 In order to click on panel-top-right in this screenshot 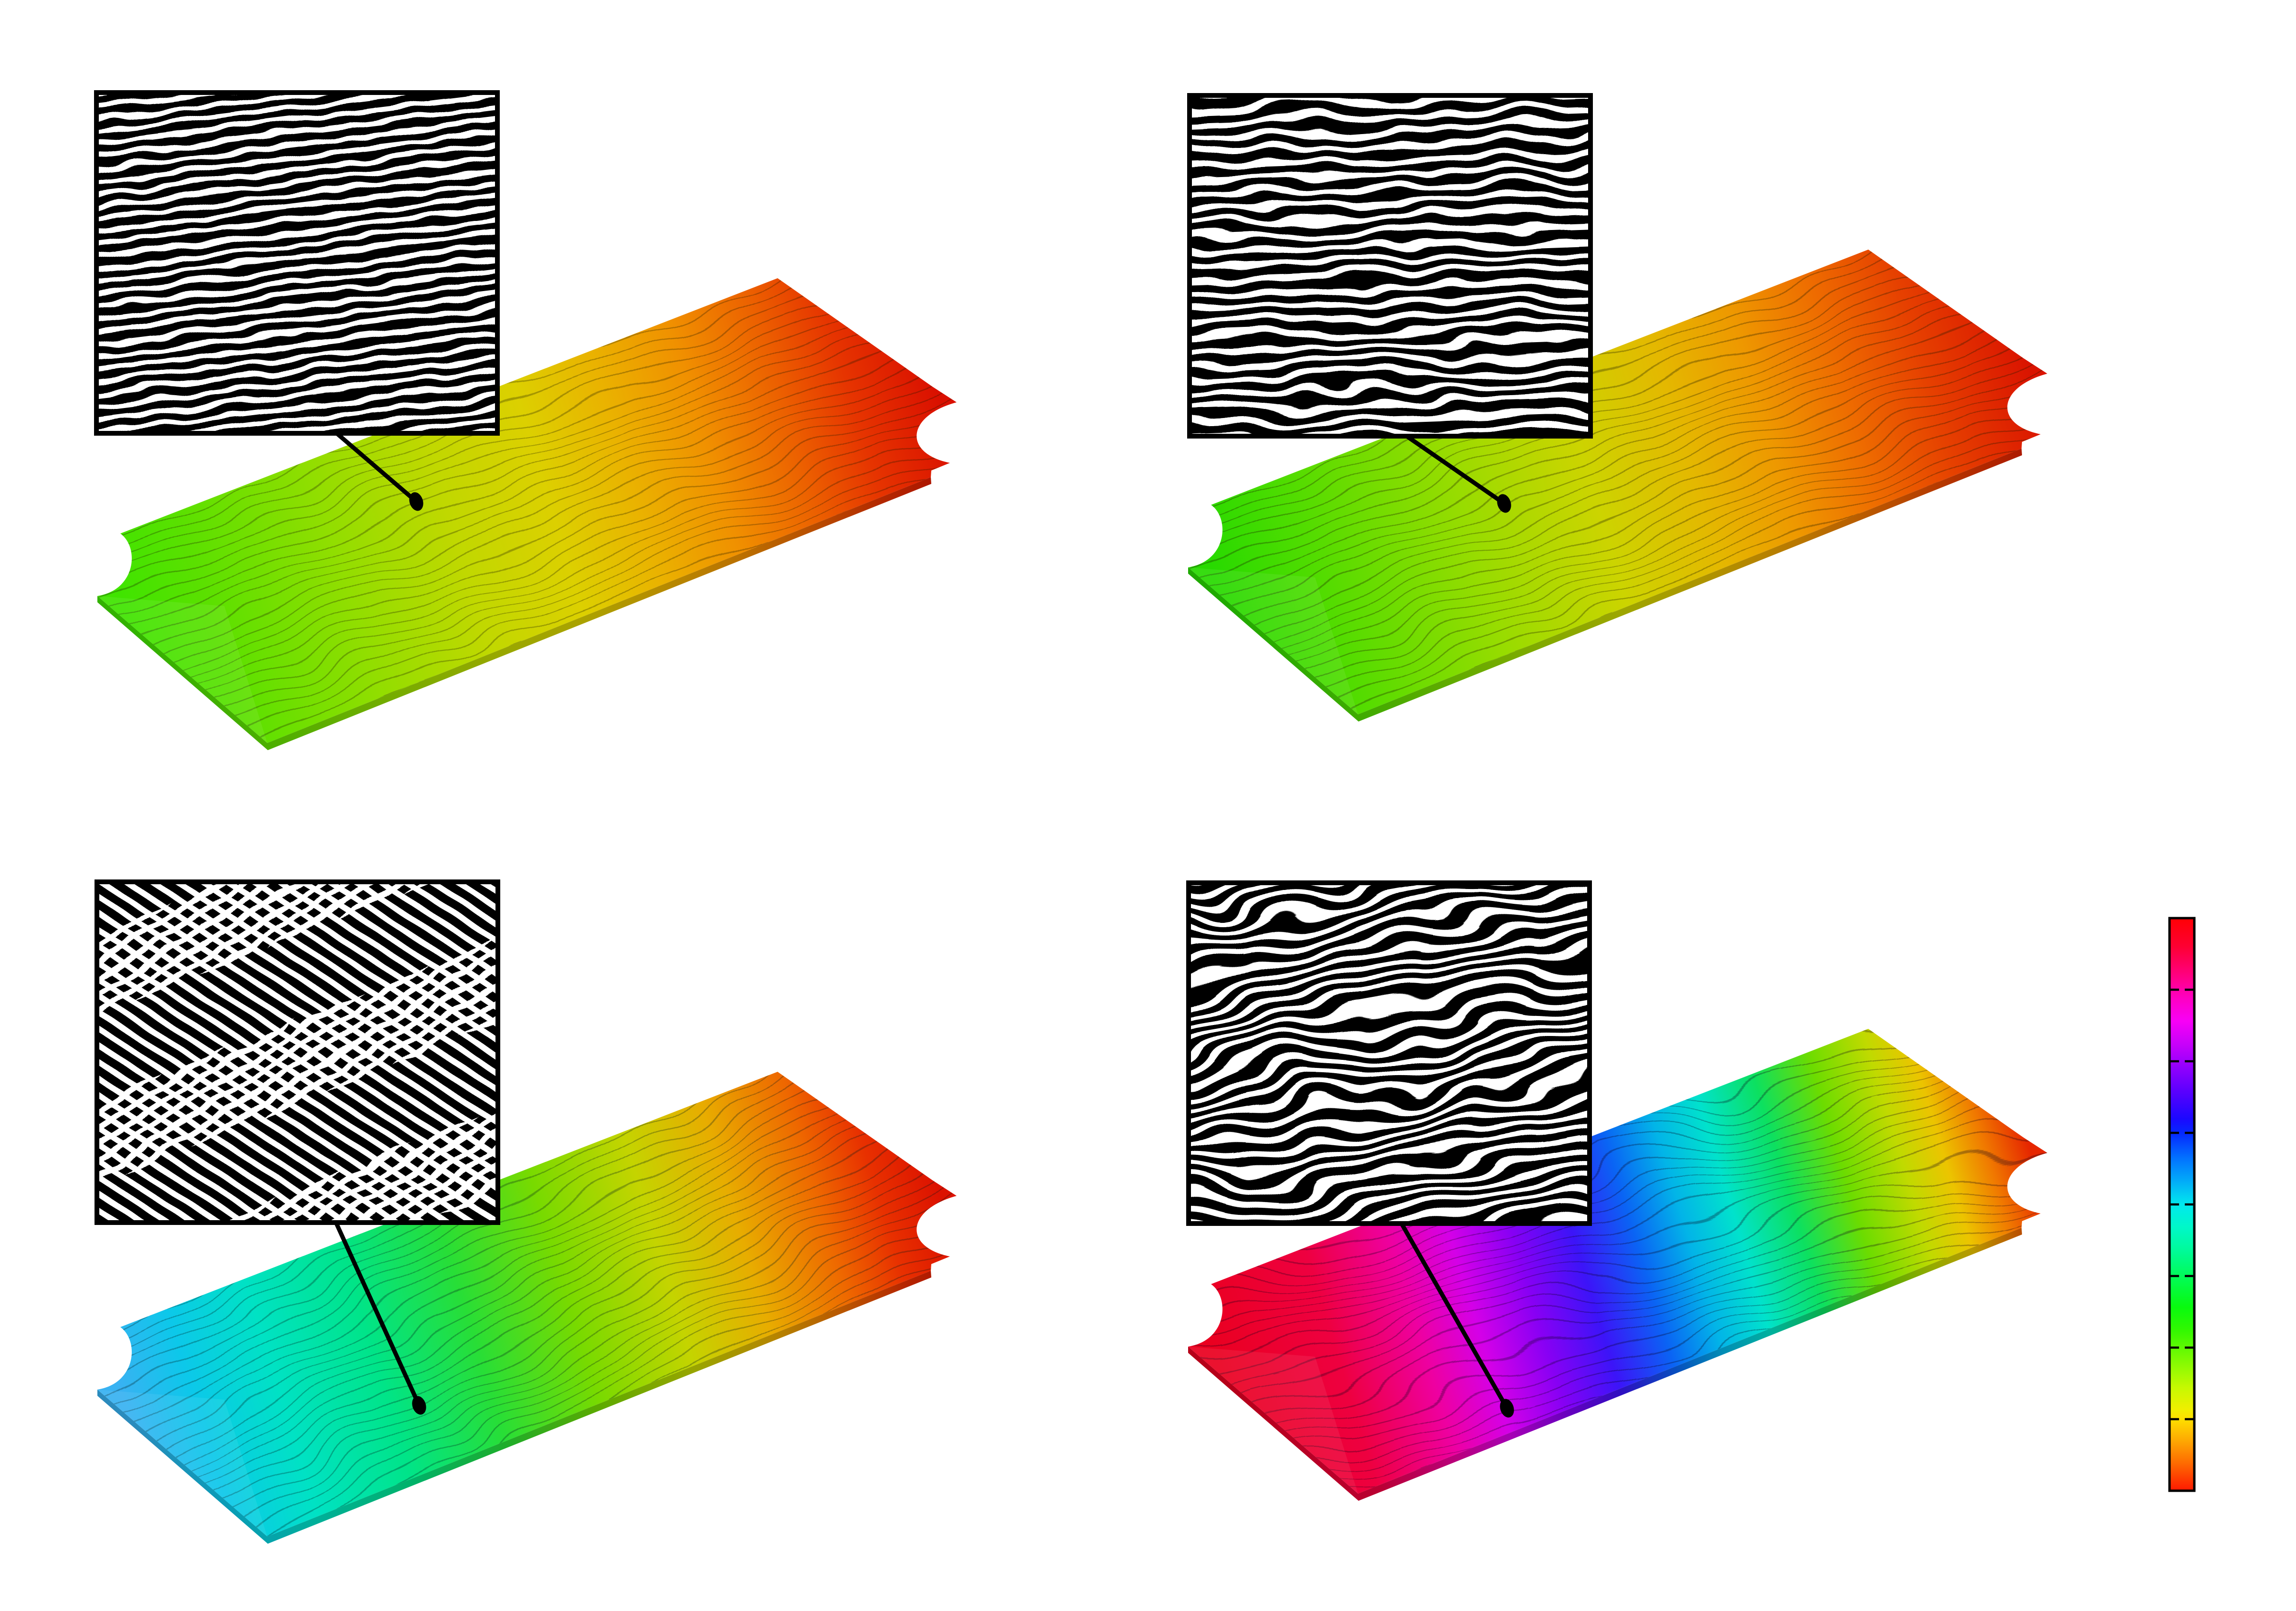, I will do `click(1617, 407)`.